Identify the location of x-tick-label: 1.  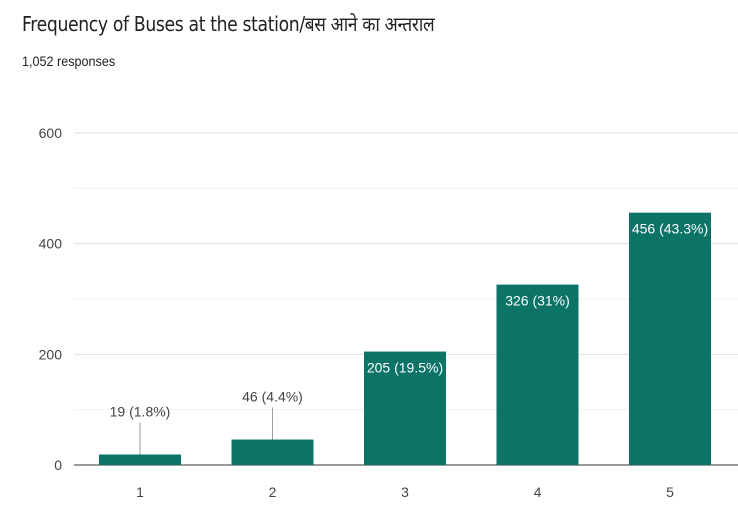
(140, 492).